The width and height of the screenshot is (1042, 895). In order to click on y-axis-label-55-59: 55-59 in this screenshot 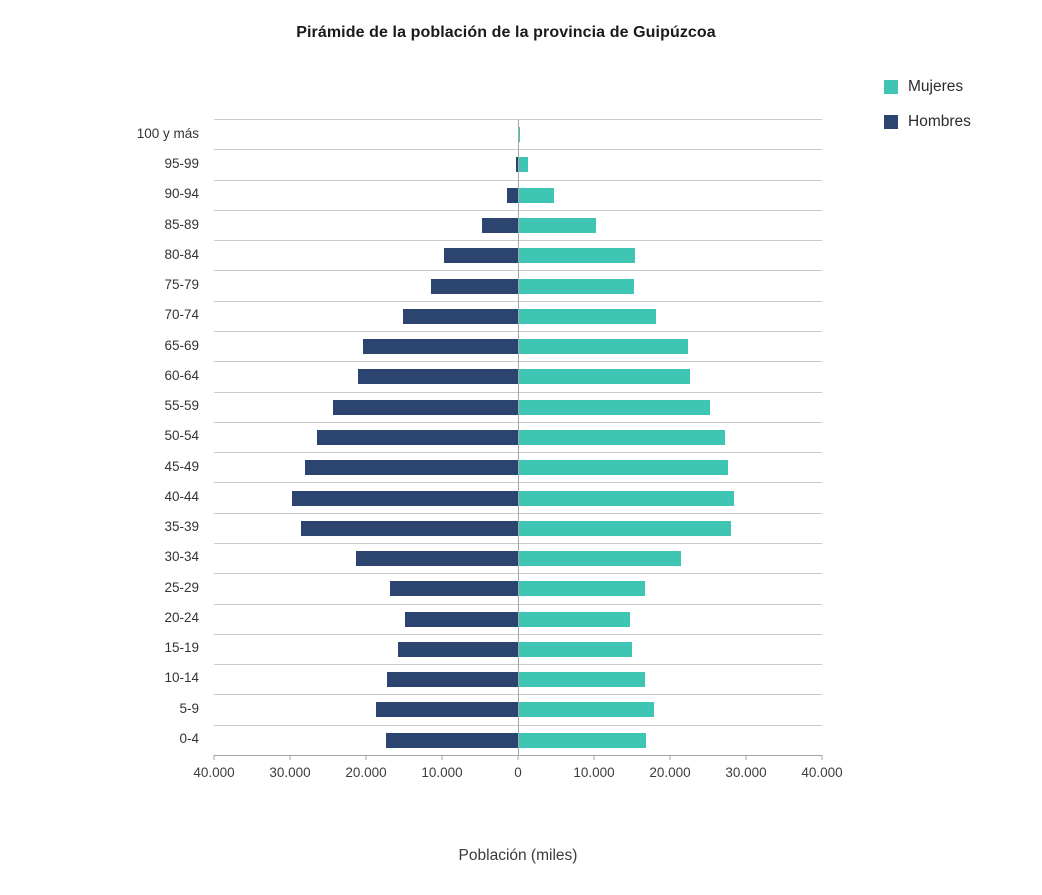, I will do `click(181, 406)`.